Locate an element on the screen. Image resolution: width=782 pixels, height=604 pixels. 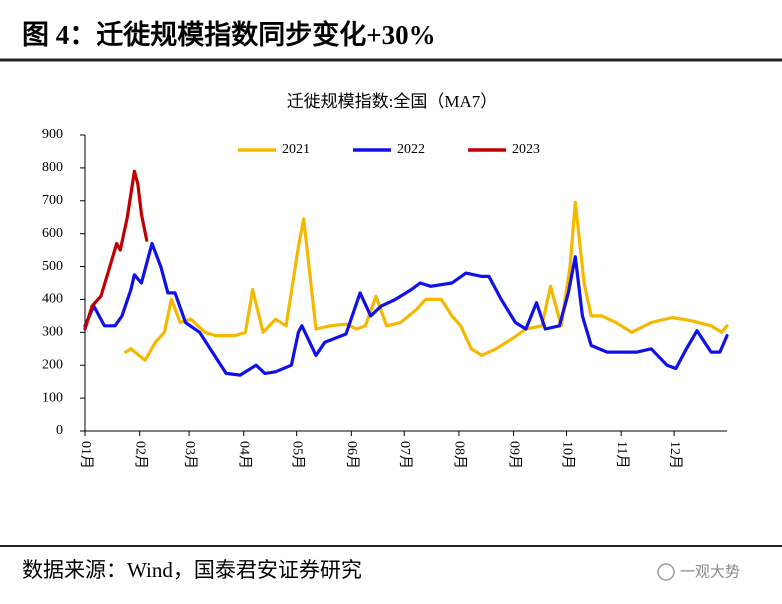
y-tick-label: 400 is located at coordinates (52, 299).